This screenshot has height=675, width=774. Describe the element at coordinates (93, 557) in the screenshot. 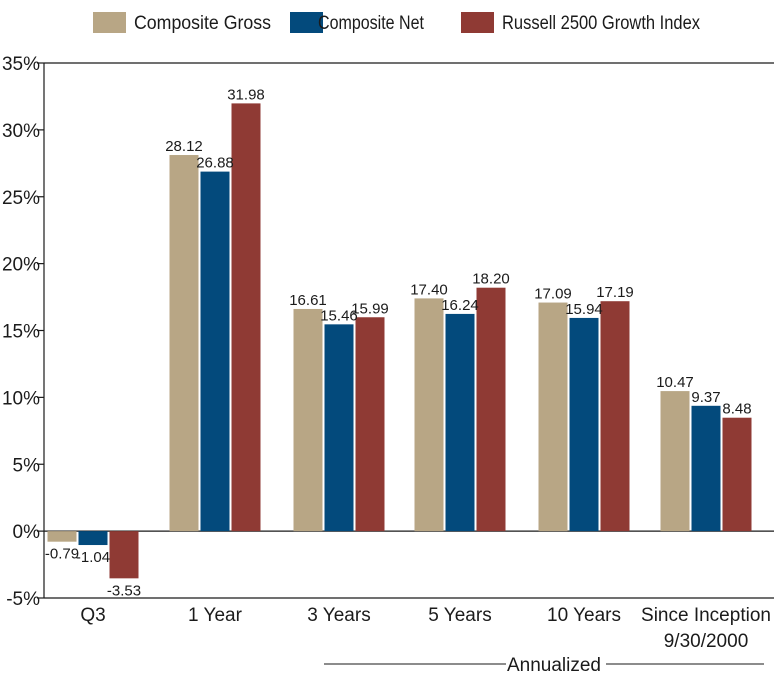

I see `data-label-1-0: -1.04` at that location.